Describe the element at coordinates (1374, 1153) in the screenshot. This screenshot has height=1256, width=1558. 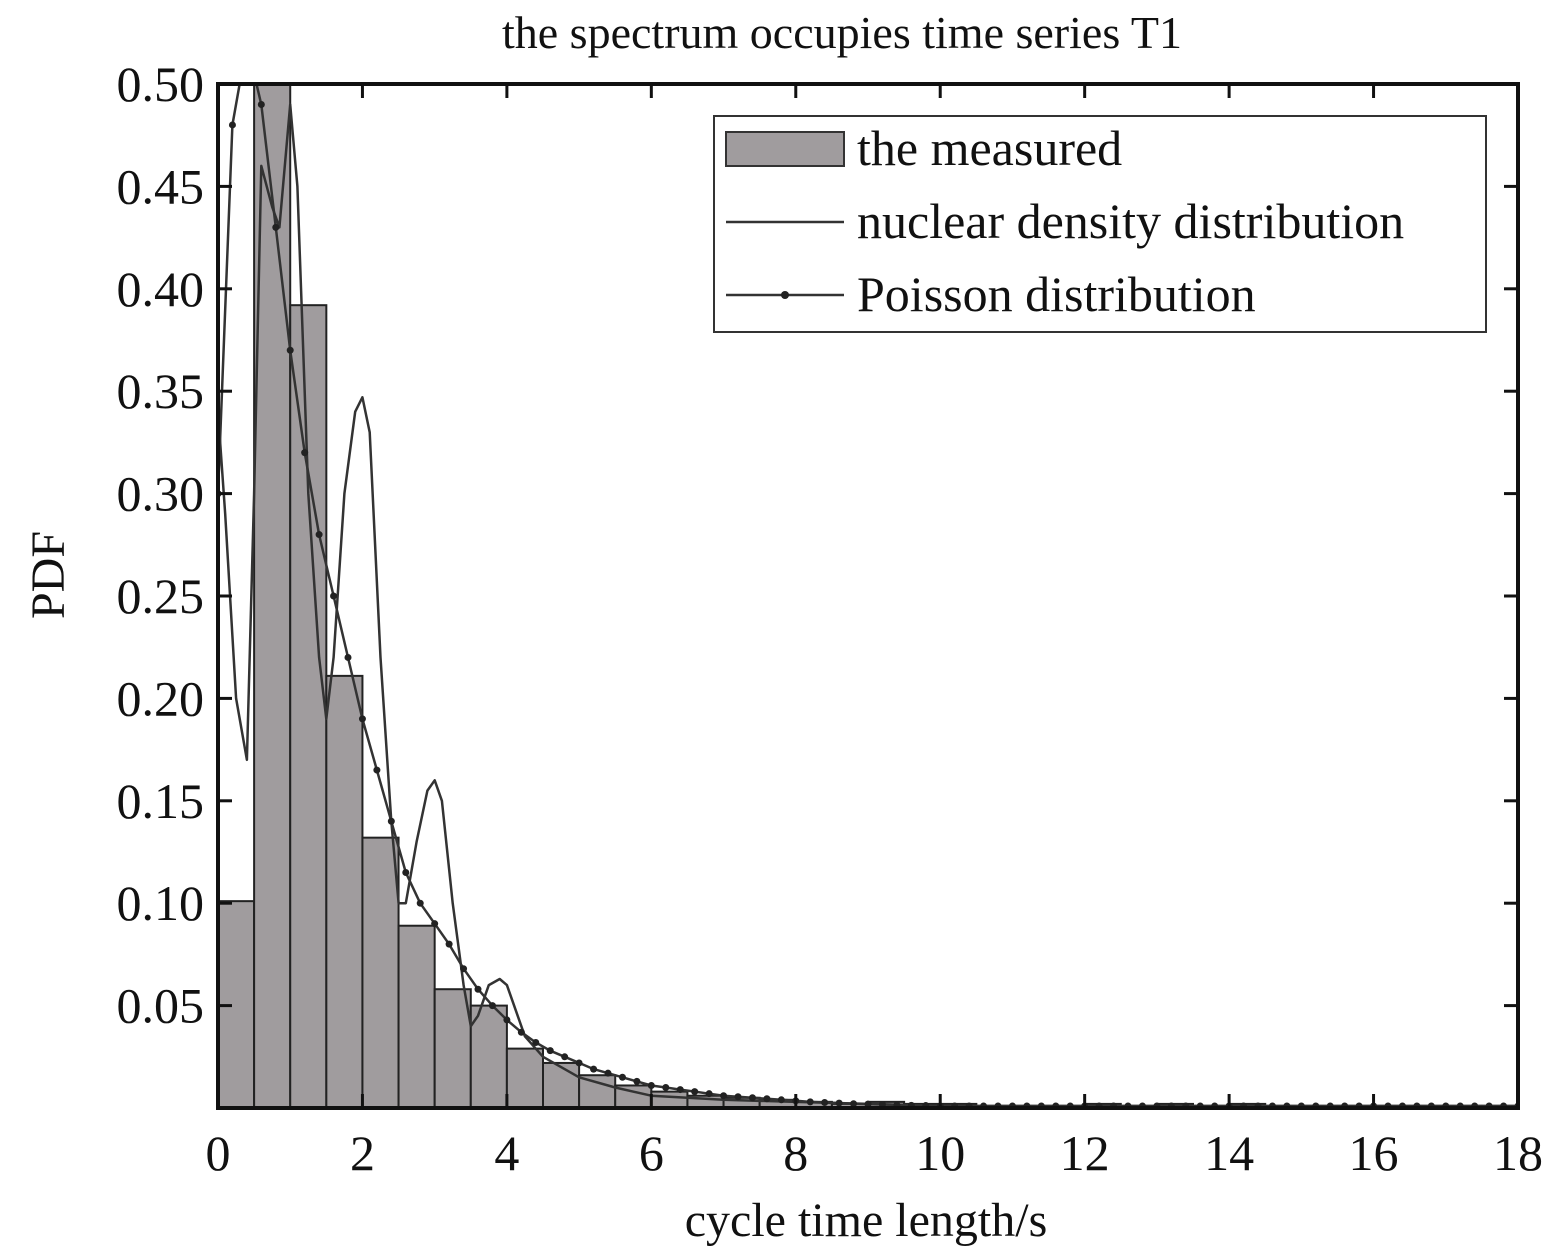
I see `x-tick-label: 16` at that location.